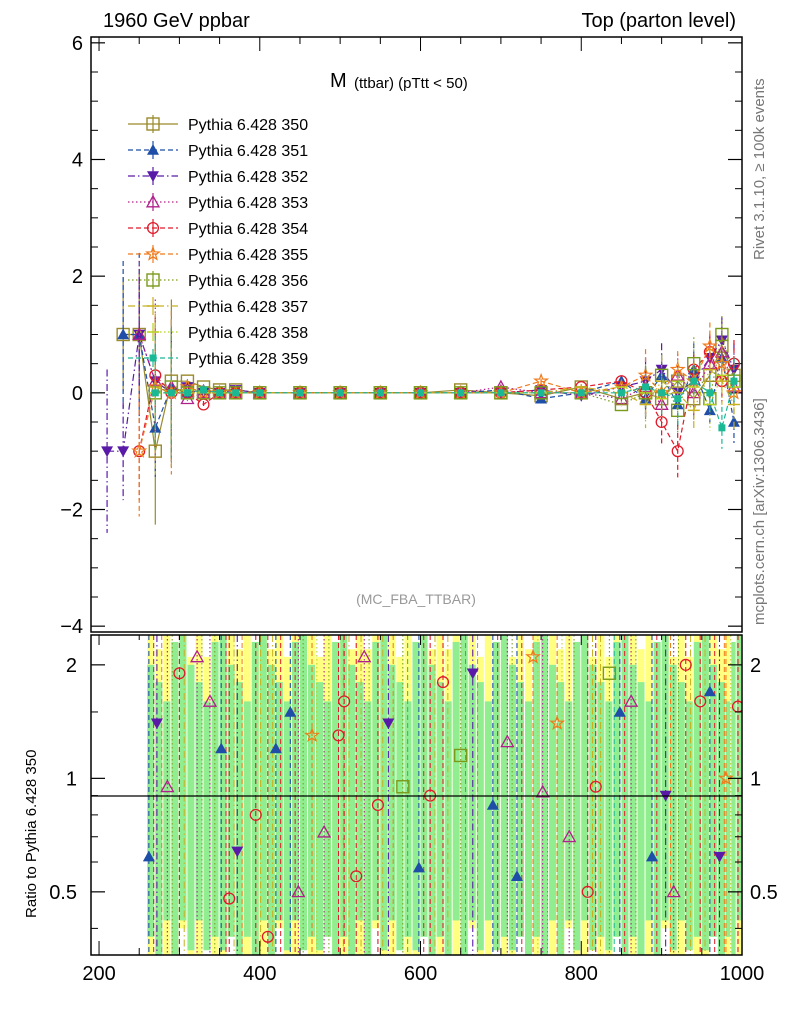 The image size is (786, 1024). I want to click on legend-item: Pythia 6.428 359, so click(218, 358).